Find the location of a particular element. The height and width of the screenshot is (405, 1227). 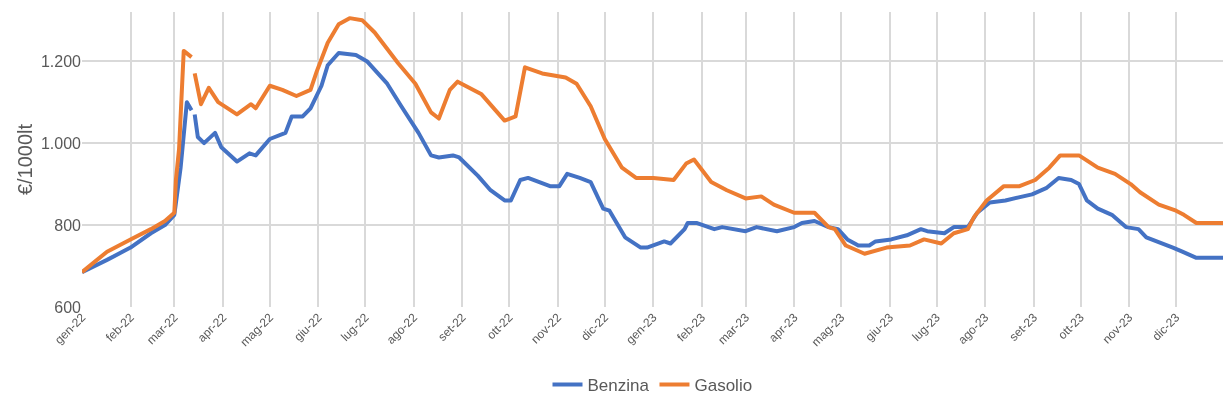

y-tick-label: 1.200 is located at coordinates (61, 61).